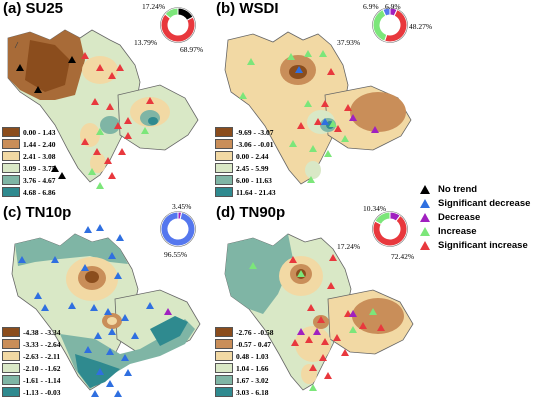  What do you see at coordinates (253, 344) in the screenshot?
I see `legend-label: -0.57 - 0.47` at bounding box center [253, 344].